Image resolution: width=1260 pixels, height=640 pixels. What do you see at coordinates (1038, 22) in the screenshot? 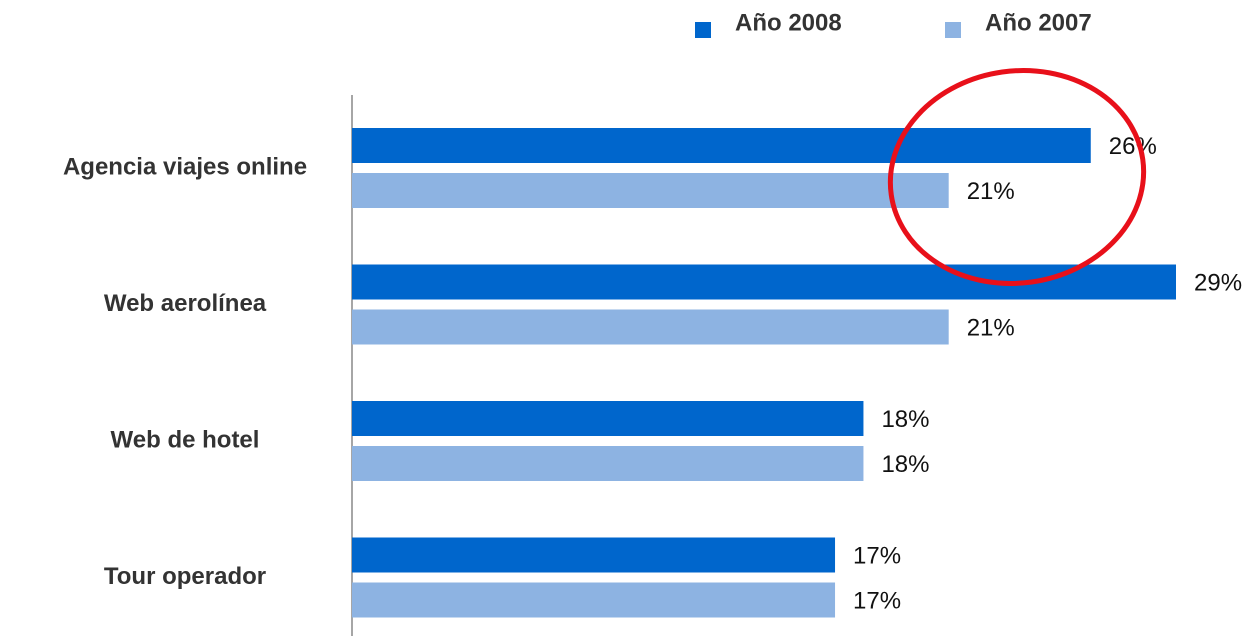
I see `legend-label: Año 2007` at bounding box center [1038, 22].